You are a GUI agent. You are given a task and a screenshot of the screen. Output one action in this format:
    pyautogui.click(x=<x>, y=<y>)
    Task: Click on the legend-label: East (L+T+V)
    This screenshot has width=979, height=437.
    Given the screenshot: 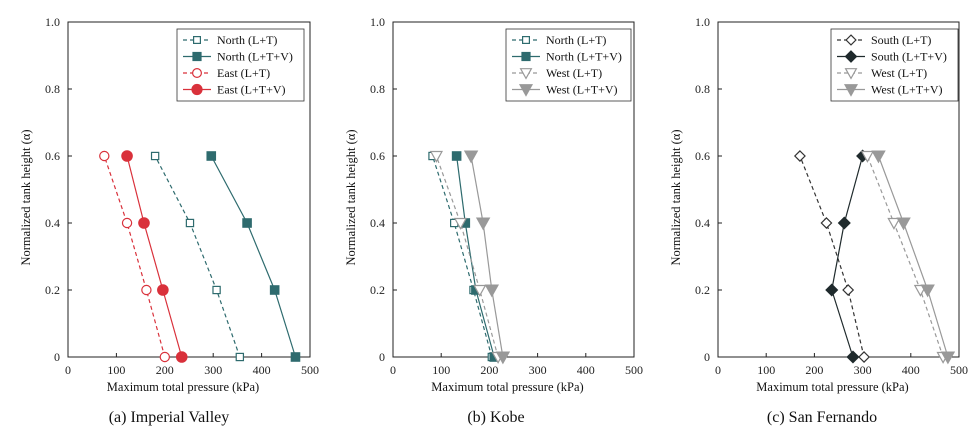 What is the action you would take?
    pyautogui.click(x=251, y=90)
    